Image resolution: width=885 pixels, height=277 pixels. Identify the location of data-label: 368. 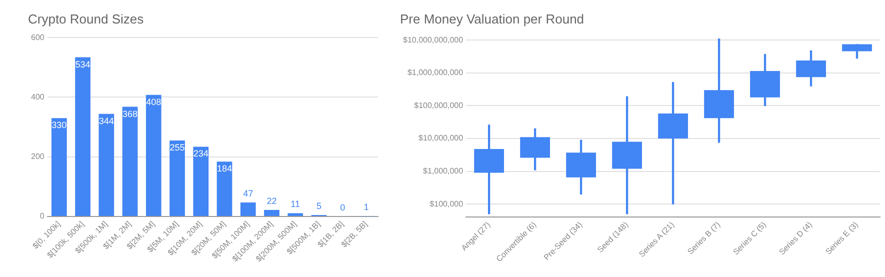
(130, 113).